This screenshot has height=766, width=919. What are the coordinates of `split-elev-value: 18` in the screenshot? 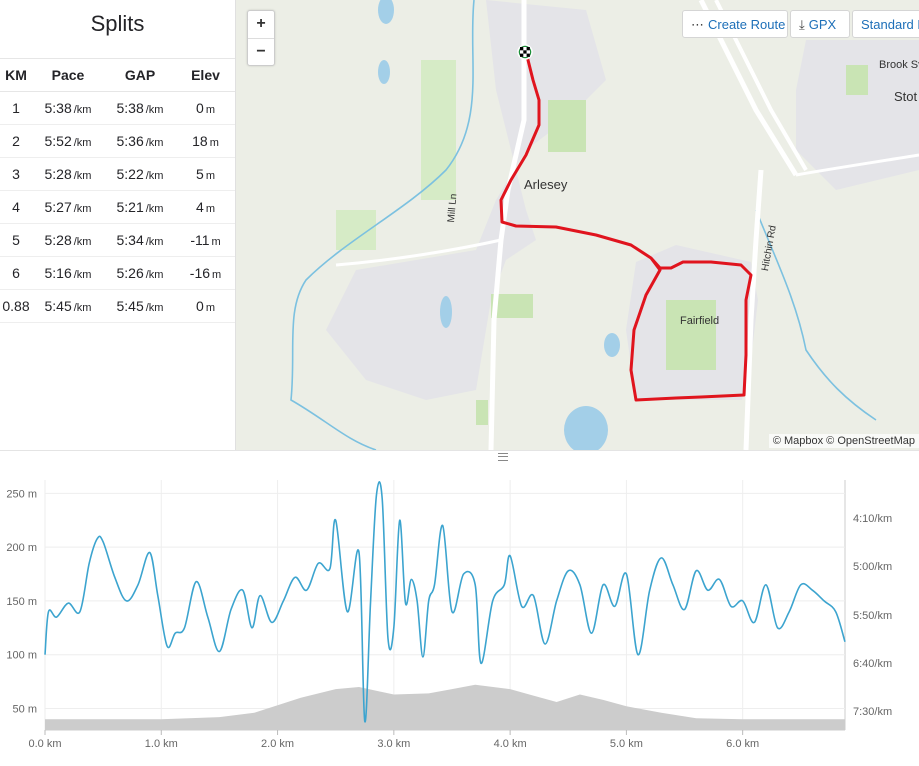 It's located at (200, 141).